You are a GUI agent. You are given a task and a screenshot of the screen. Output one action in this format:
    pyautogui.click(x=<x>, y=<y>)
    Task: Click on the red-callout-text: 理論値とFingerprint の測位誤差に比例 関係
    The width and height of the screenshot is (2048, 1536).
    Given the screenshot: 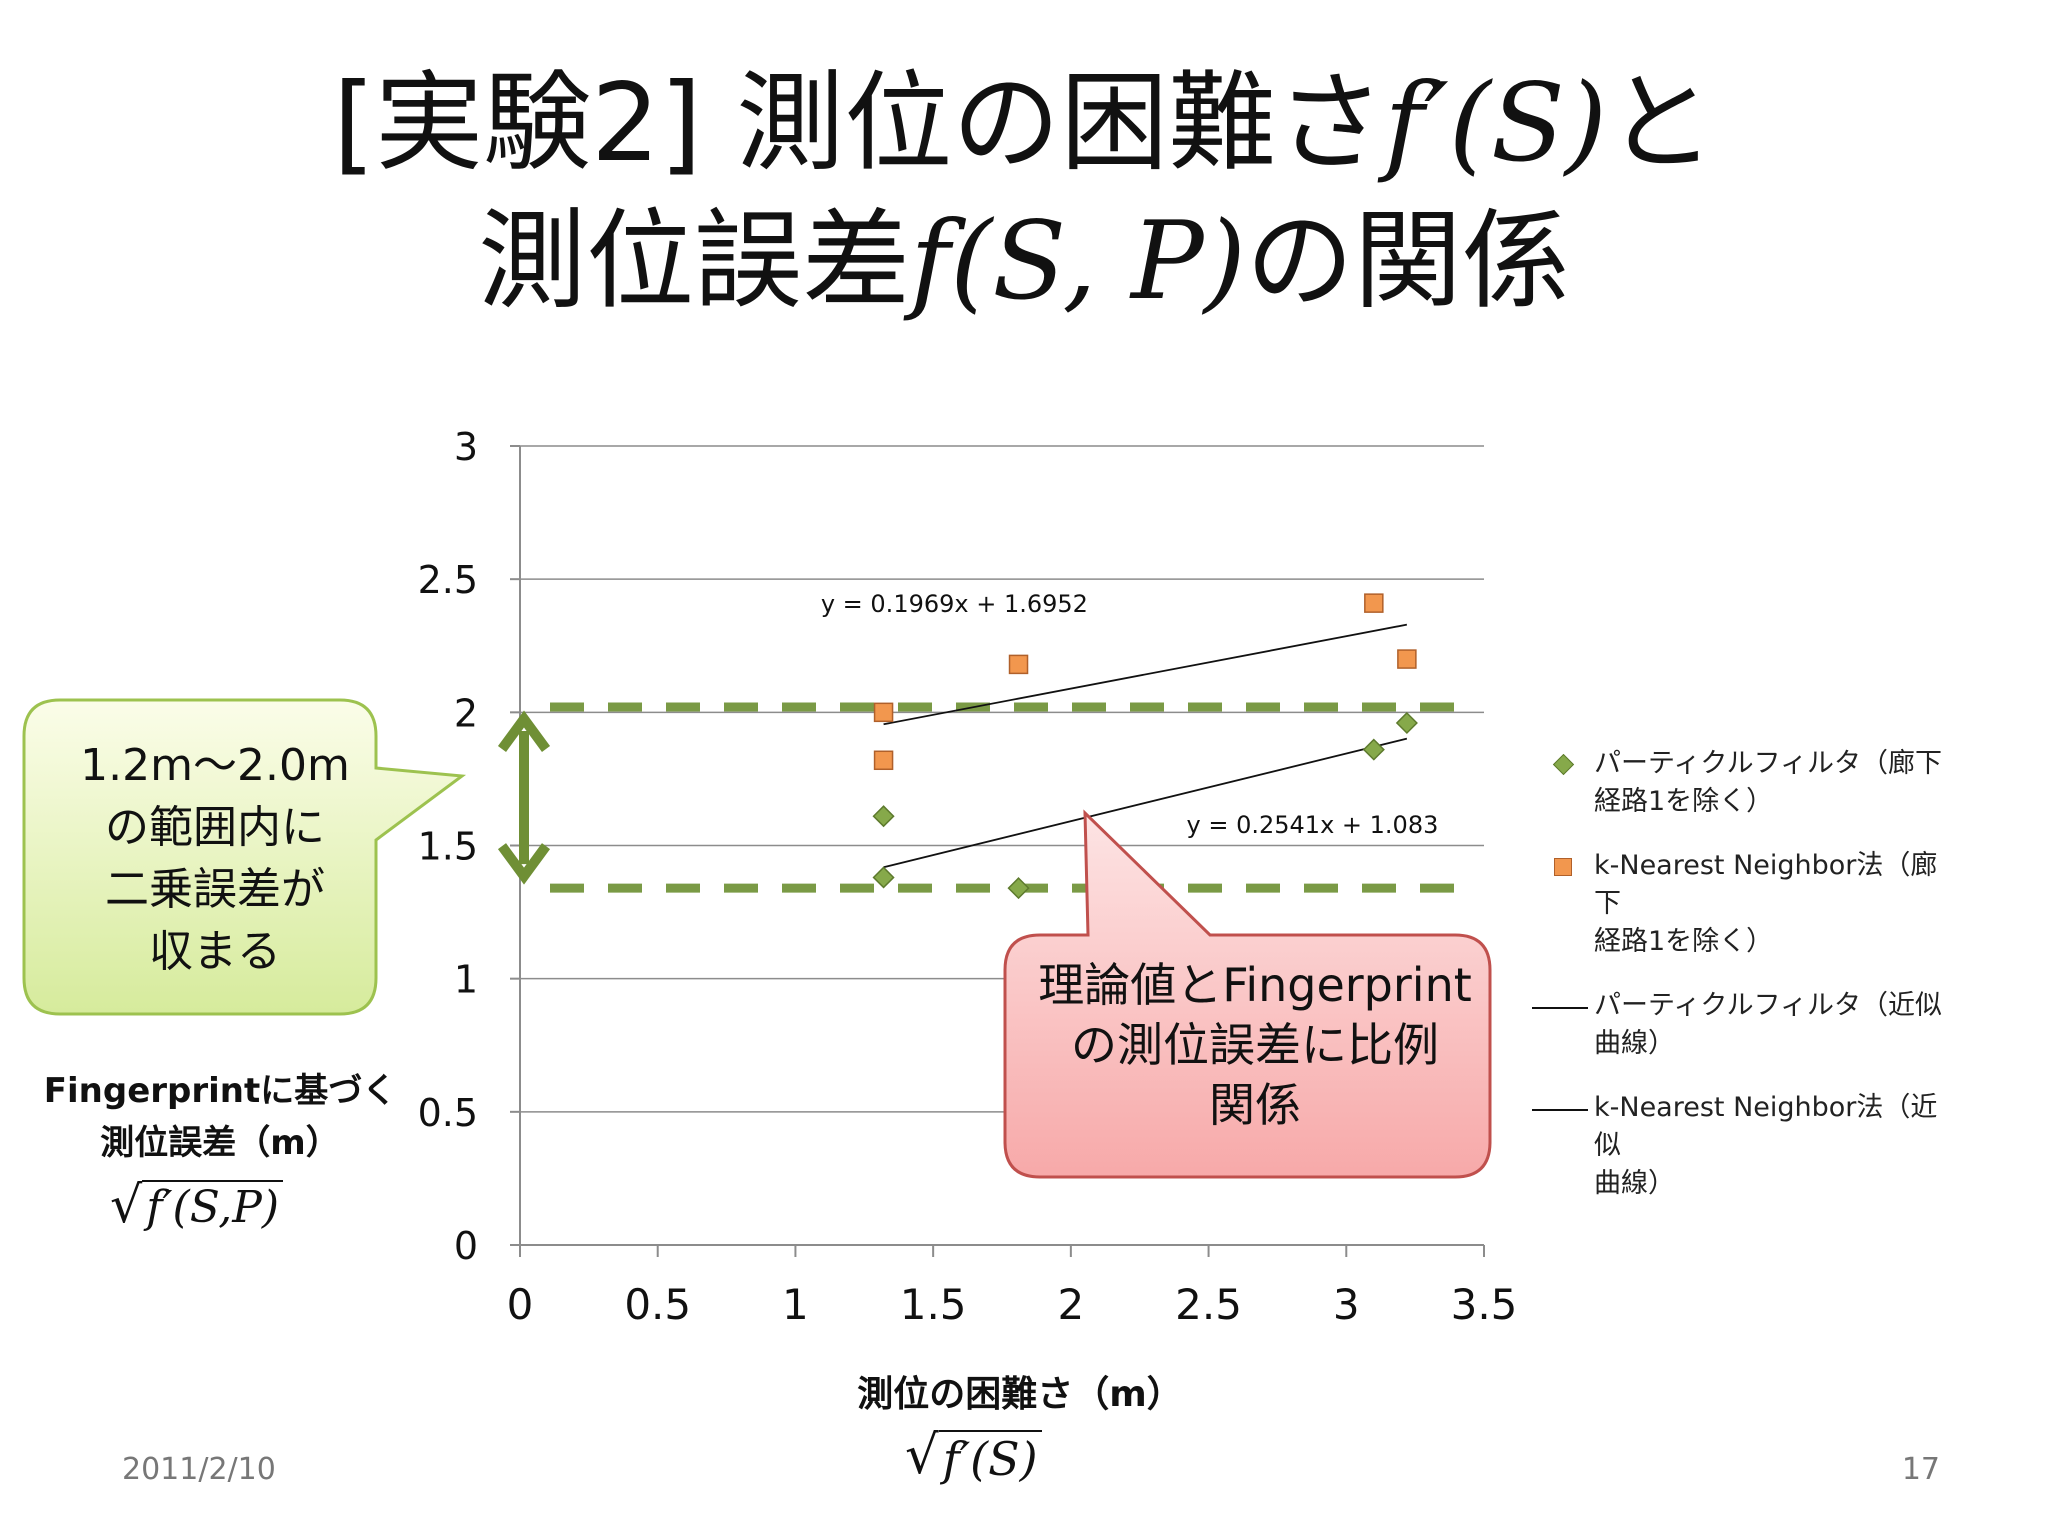 What is the action you would take?
    pyautogui.click(x=1255, y=1045)
    